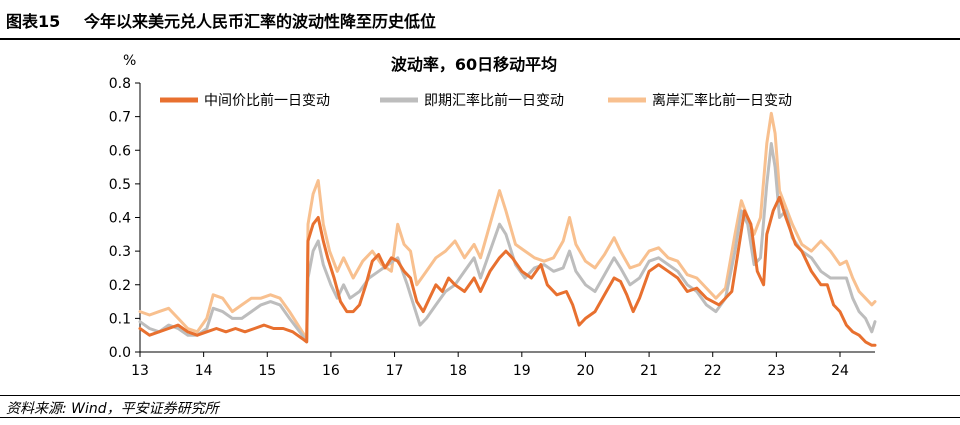 This screenshot has height=425, width=960. Describe the element at coordinates (480, 20) in the screenshot. I see `figure-header: 图表15 今年以来美元兑人民币汇率的波动性降至历史低位` at that location.